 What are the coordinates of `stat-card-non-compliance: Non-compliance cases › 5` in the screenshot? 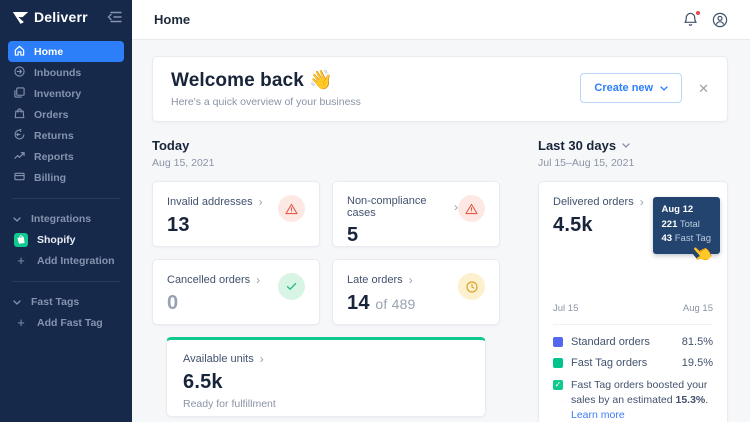 It's located at (416, 214).